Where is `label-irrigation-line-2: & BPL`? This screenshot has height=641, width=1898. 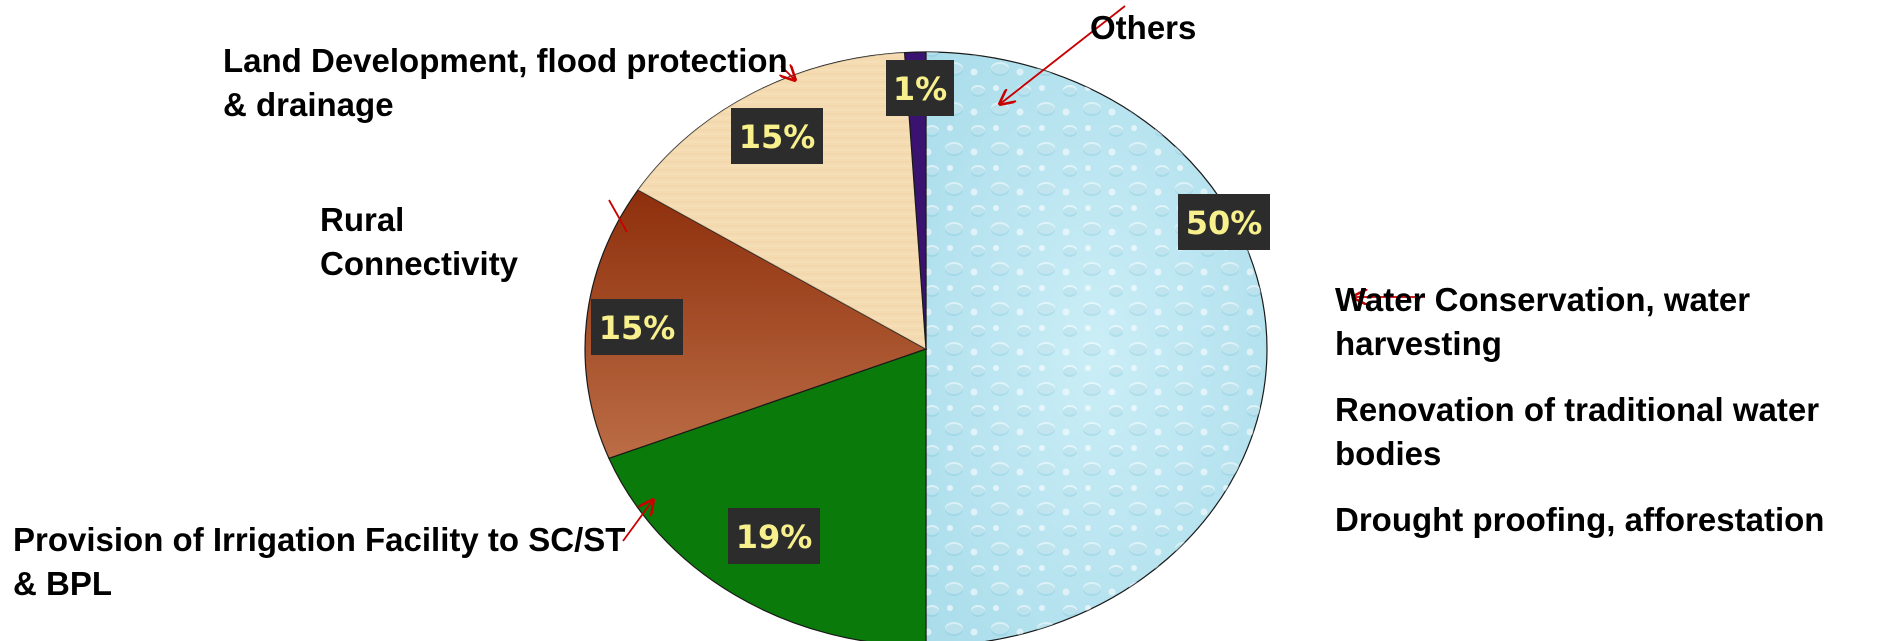
label-irrigation-line-2: & BPL is located at coordinates (62, 583).